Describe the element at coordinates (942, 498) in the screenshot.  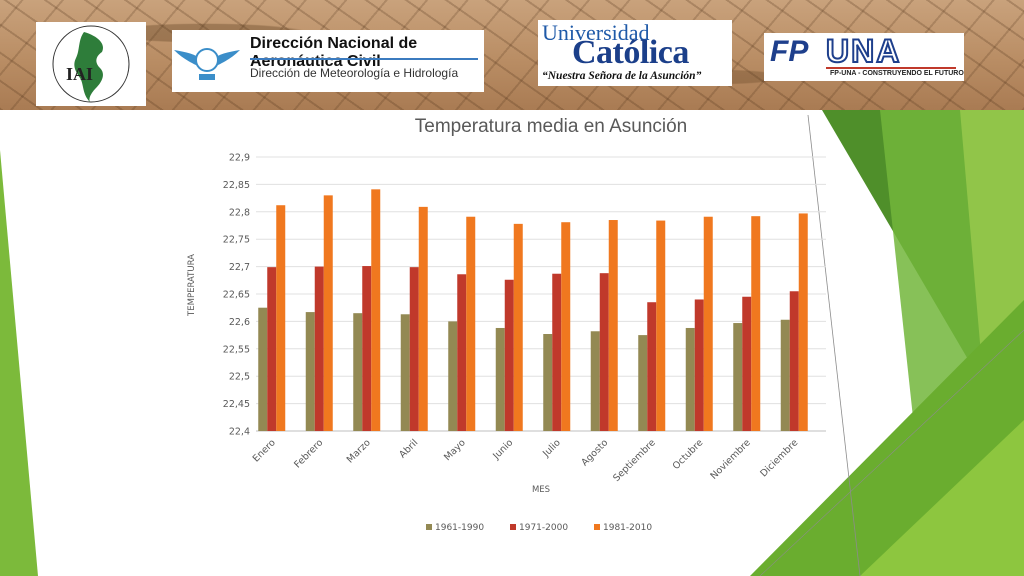
I see `green-shape-bottom-light` at that location.